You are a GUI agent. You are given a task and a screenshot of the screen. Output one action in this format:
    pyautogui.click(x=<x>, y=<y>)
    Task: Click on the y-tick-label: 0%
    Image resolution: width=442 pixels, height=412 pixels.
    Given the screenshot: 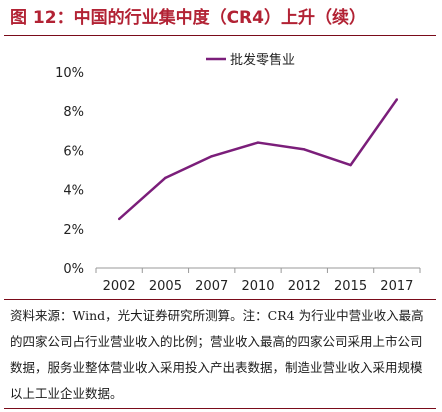 What is the action you would take?
    pyautogui.click(x=73, y=269)
    